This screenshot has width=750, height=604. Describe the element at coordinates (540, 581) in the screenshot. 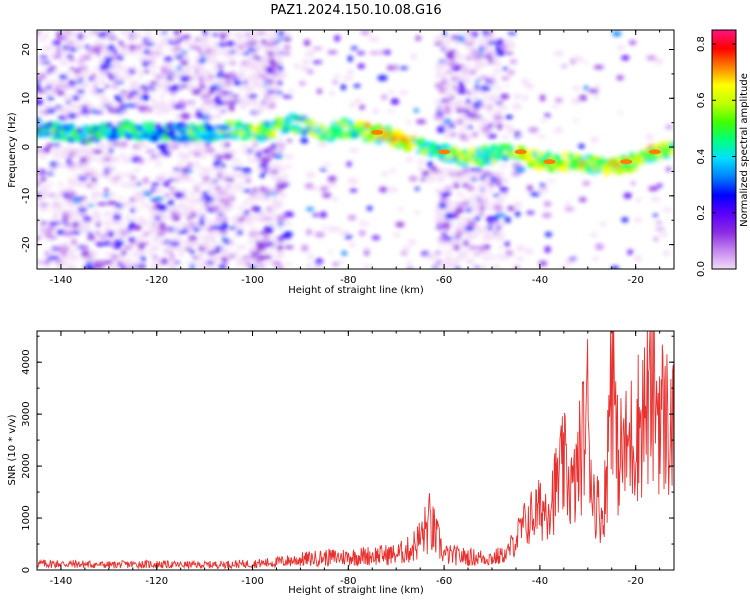

I see `x-tick-label: -40` at that location.